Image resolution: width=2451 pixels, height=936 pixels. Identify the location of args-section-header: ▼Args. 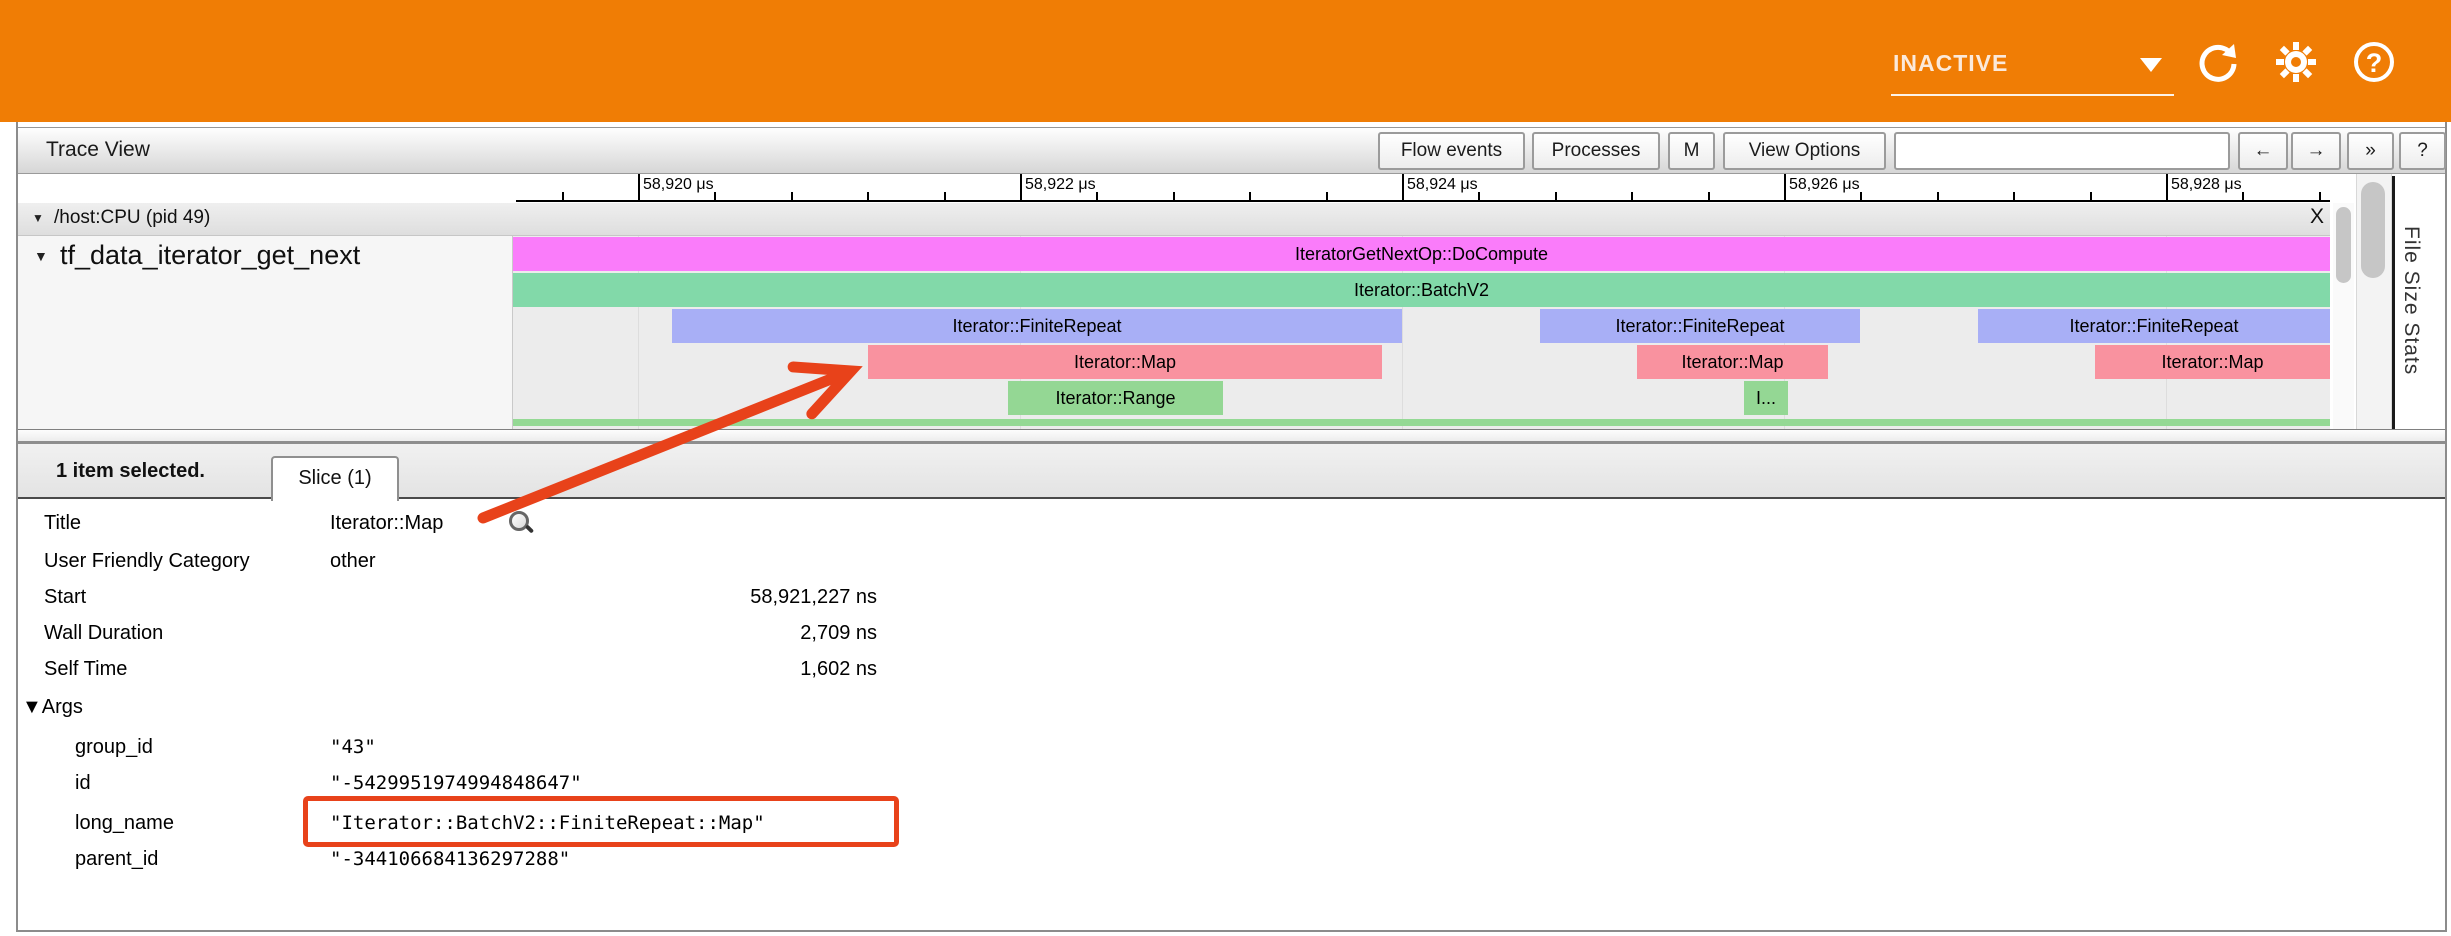
(52, 707).